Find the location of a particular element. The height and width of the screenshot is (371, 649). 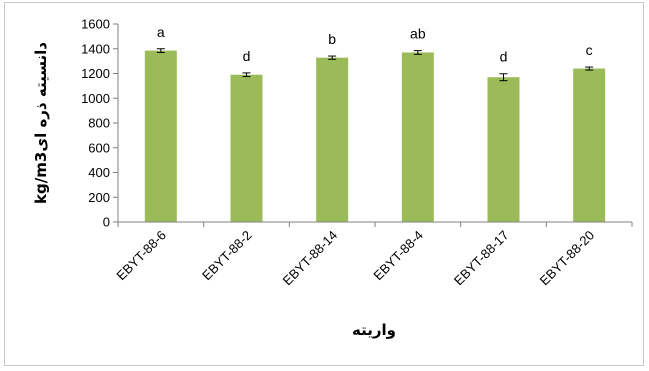

x-tick-label: EBYT-88-20 is located at coordinates (567, 258).